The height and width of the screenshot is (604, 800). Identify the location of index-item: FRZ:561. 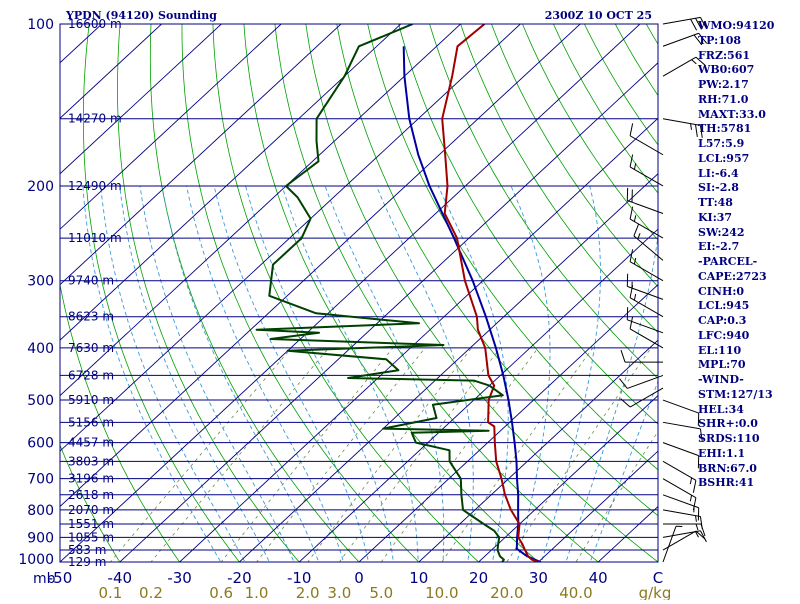
(724, 56).